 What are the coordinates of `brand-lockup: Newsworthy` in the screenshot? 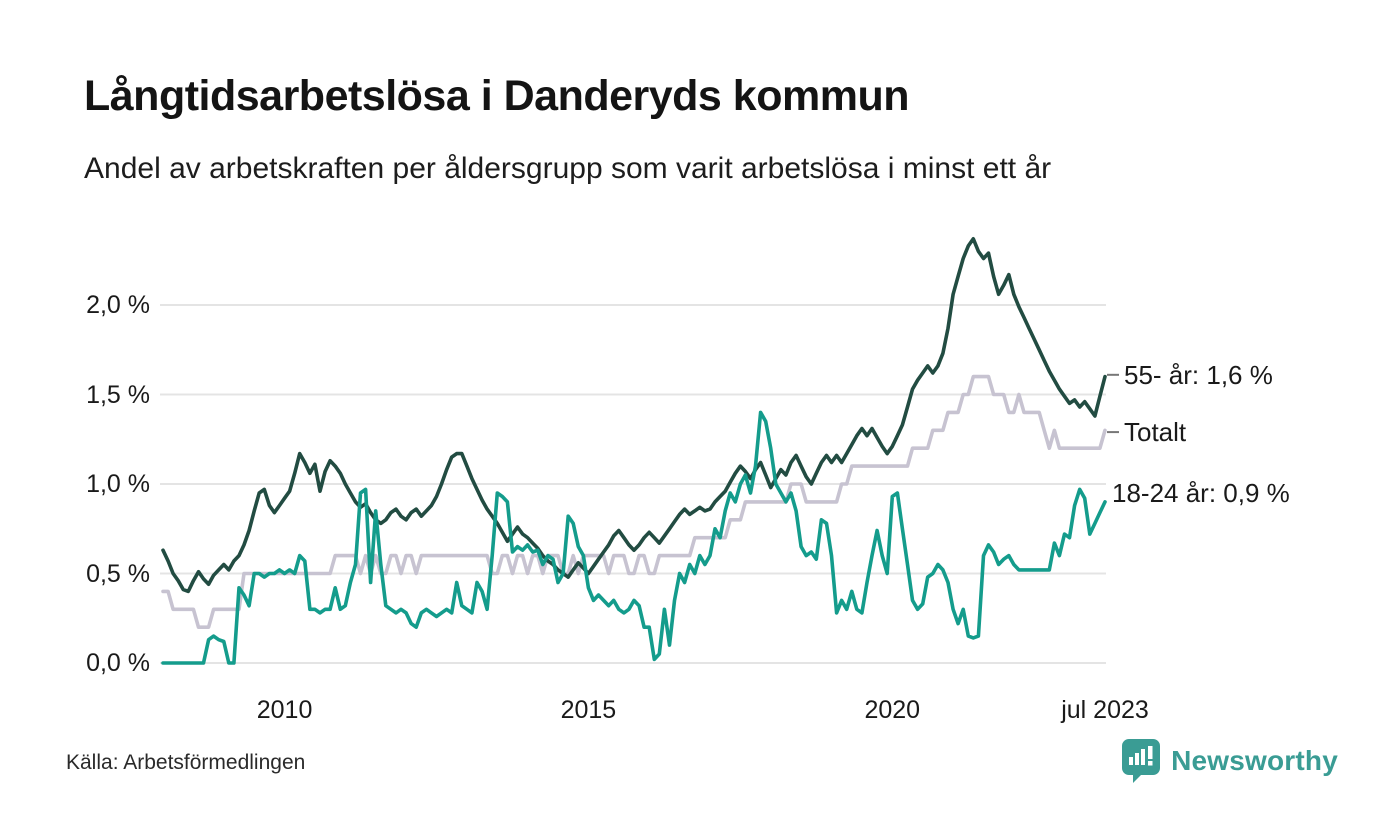 It's located at (1229, 761).